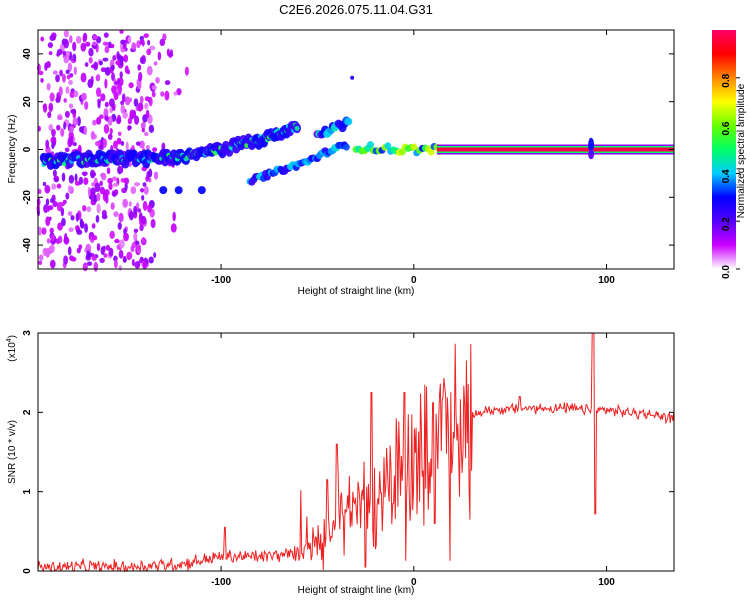 Image resolution: width=750 pixels, height=600 pixels. Describe the element at coordinates (12, 352) in the screenshot. I see `snr-multiplier-base: (x10` at that location.